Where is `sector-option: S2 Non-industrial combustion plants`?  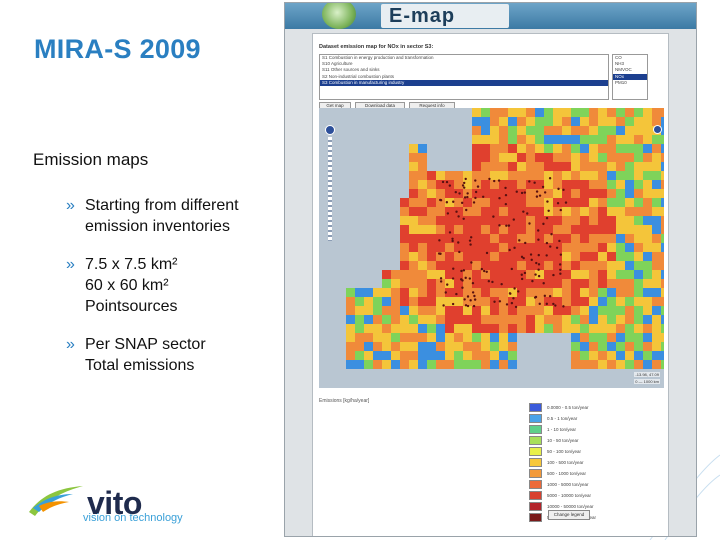
sector-option: S2 Non-industrial combustion plants is located at coordinates (358, 76).